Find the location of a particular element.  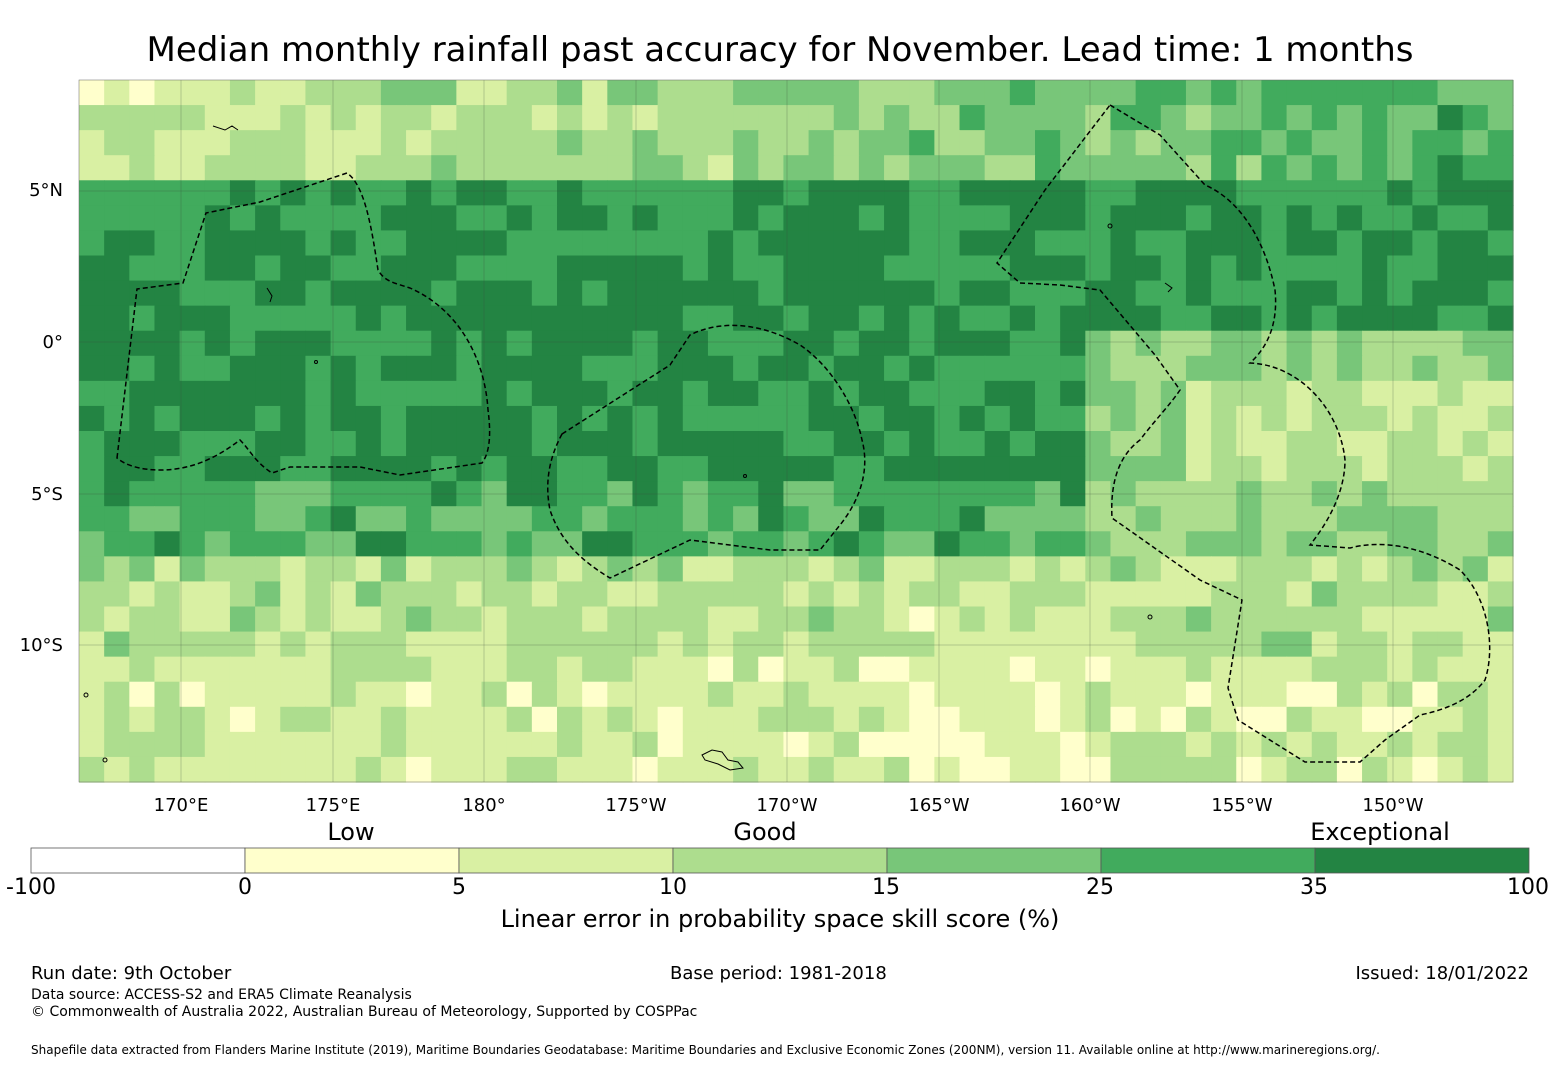

x-tick-label: 170°E is located at coordinates (181, 805).